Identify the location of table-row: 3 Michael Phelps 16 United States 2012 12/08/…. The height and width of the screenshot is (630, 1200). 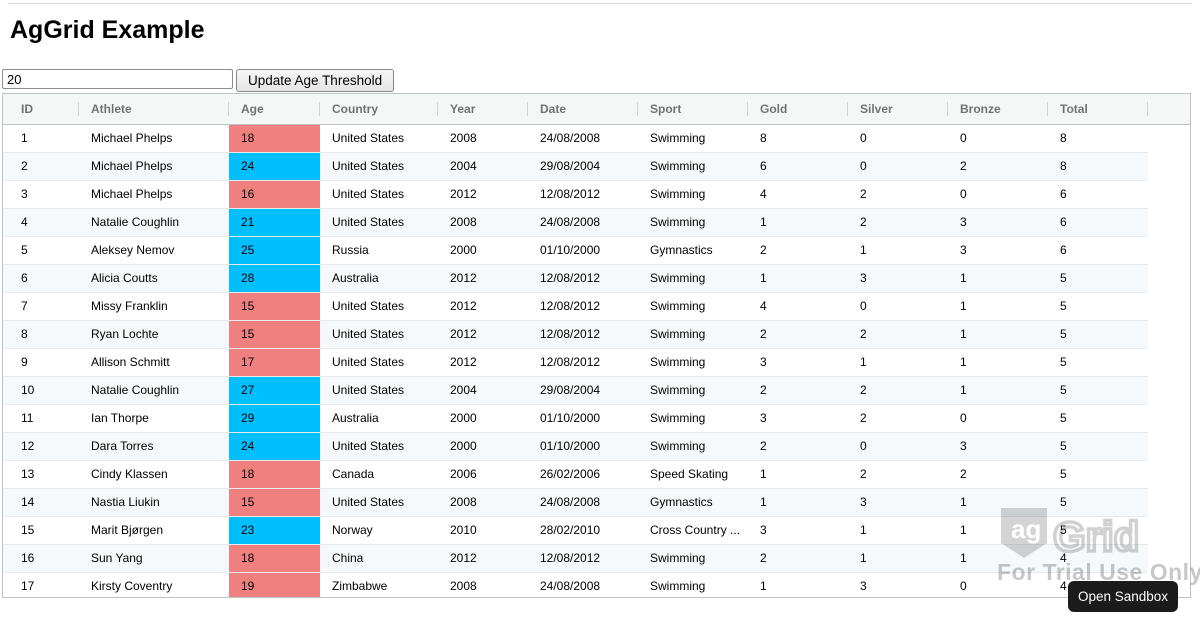
(575, 195).